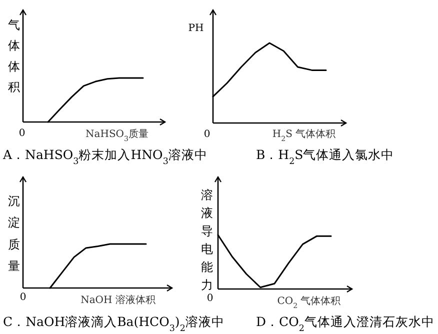 Image resolution: width=438 pixels, height=334 pixels. Describe the element at coordinates (309, 302) in the screenshot. I see `x-axis-title: CO$_{2}$ 气体体积` at that location.